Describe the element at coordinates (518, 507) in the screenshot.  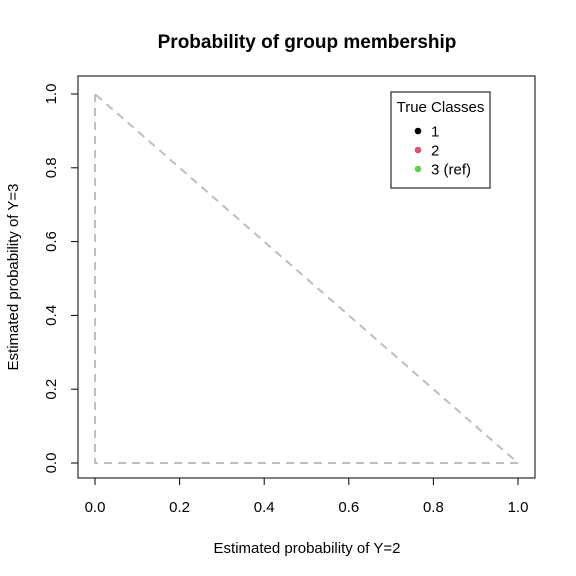
I see `x-tick-label: 1.0` at that location.